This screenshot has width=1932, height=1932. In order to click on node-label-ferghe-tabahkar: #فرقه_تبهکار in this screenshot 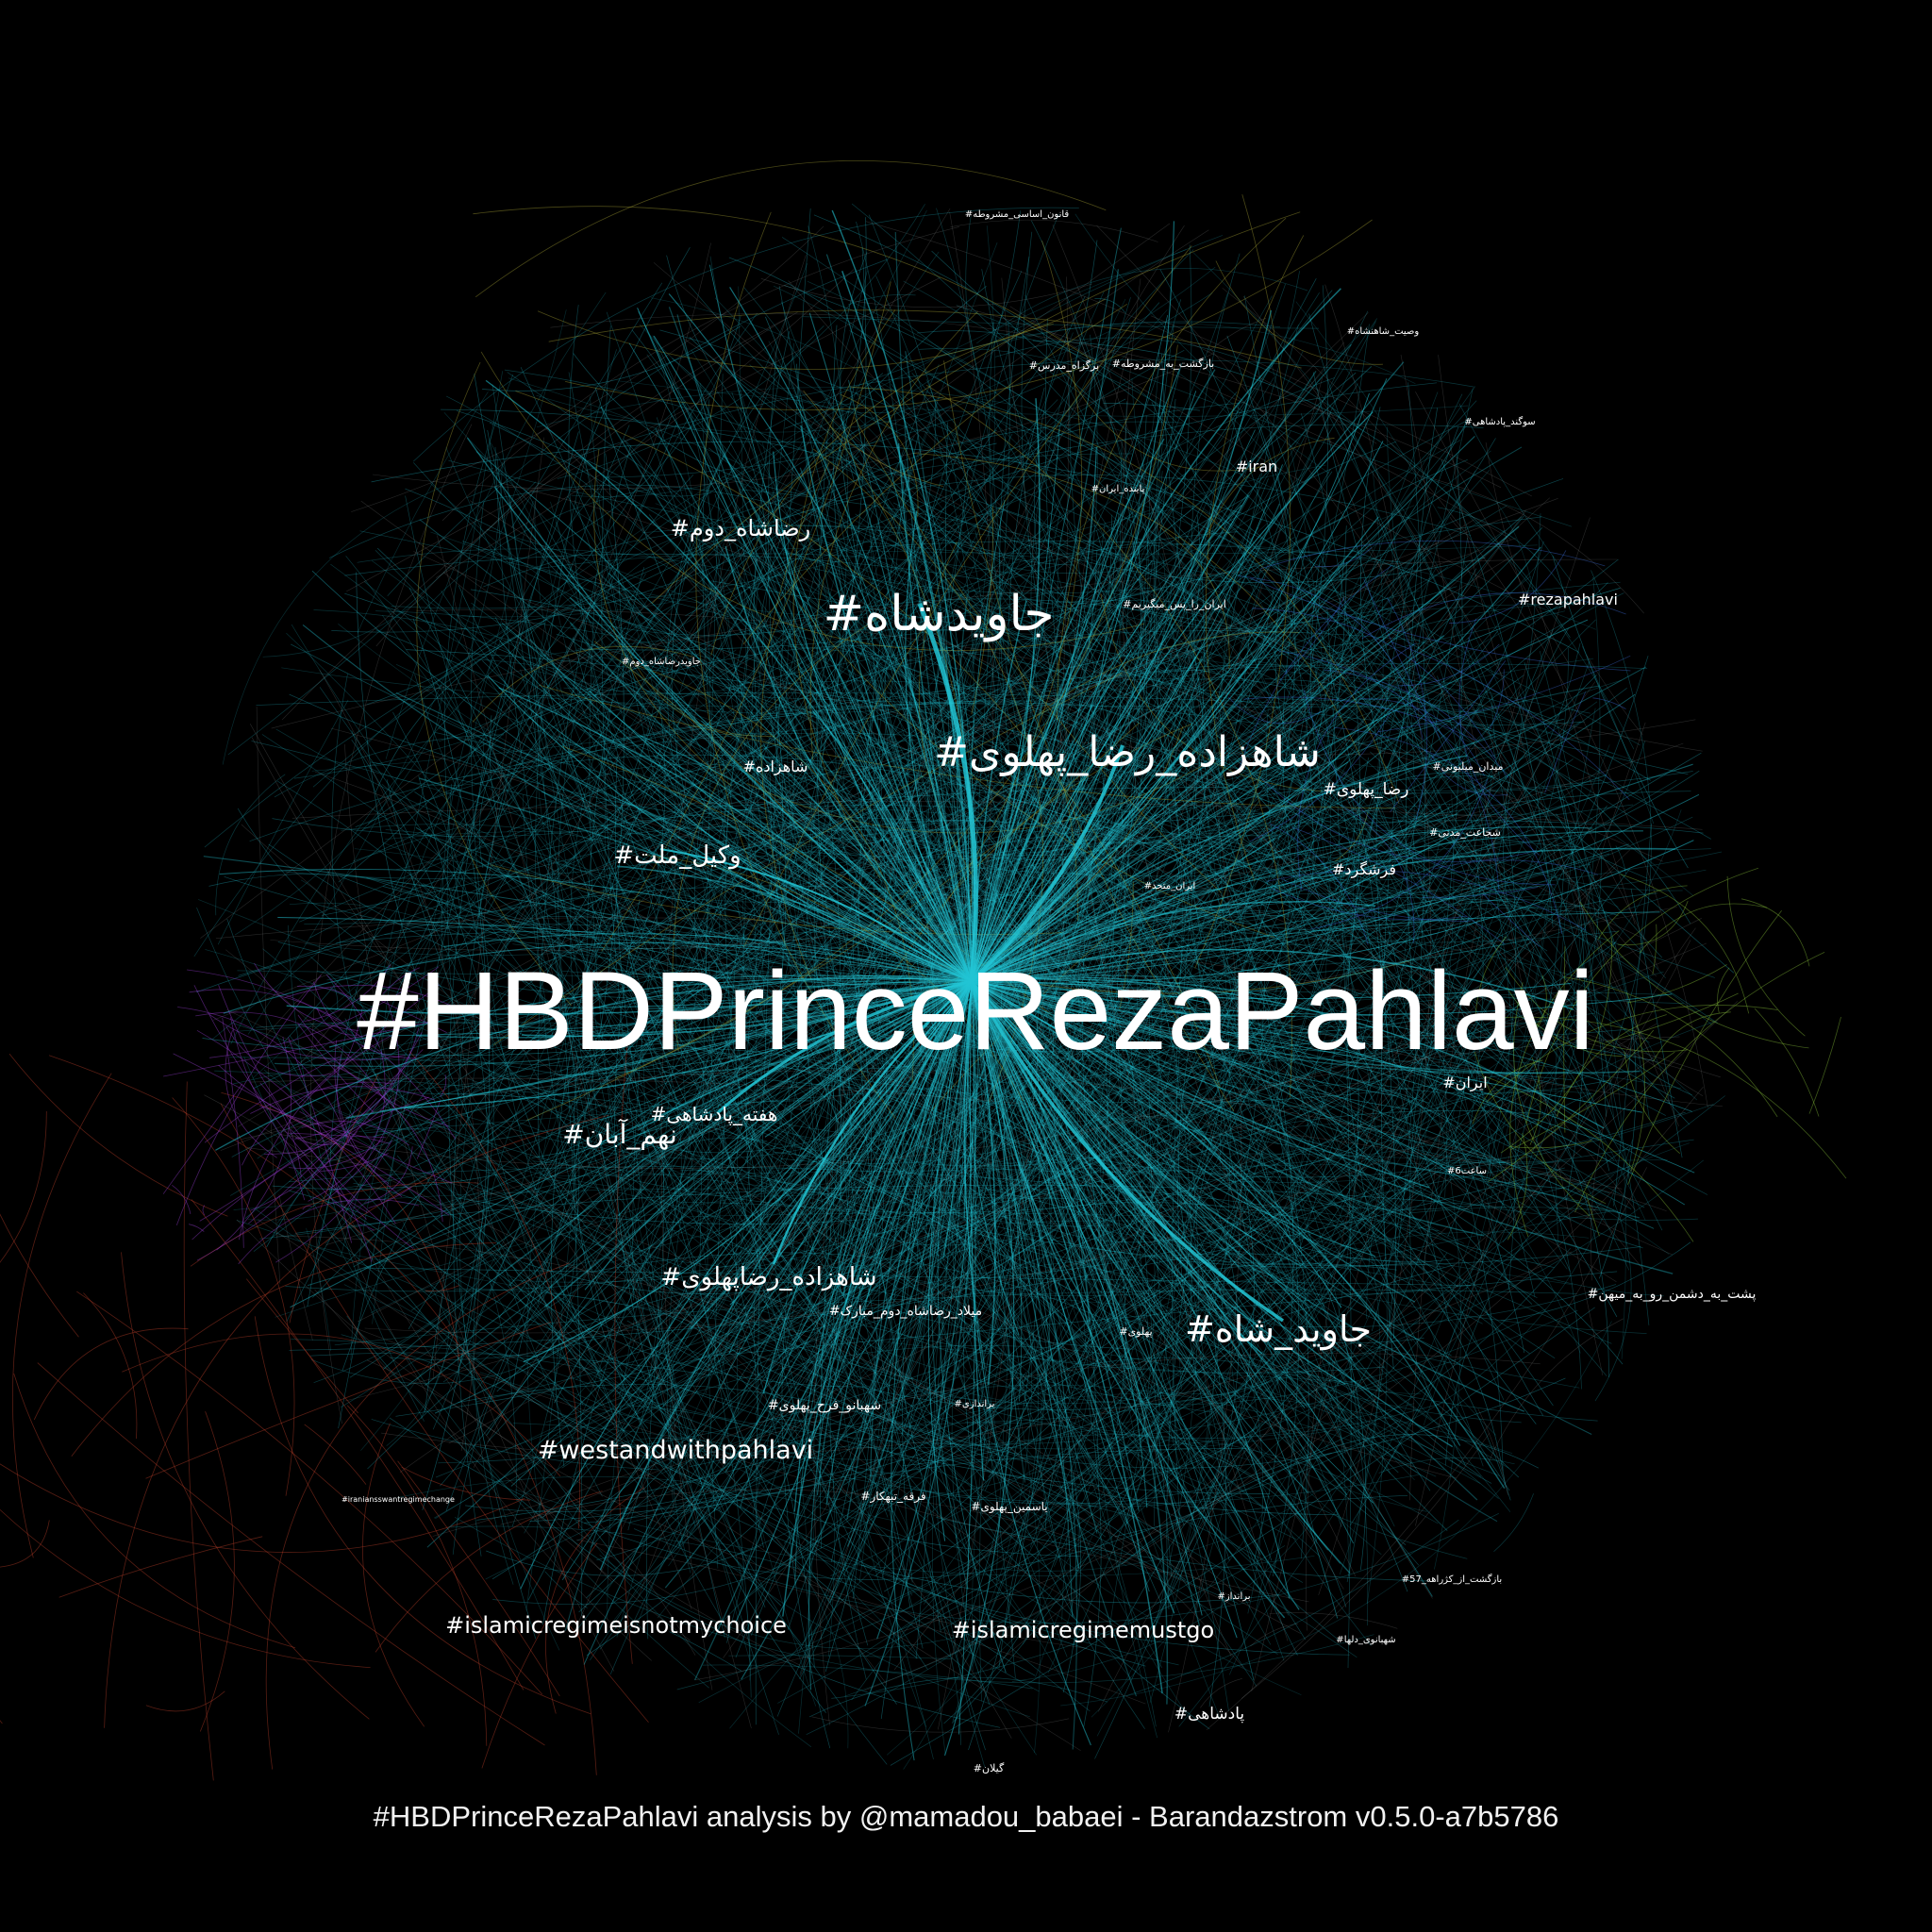, I will do `click(893, 1497)`.